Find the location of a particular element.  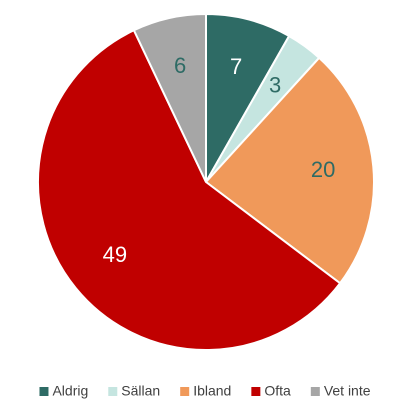

legend-label: Ibland is located at coordinates (212, 391).